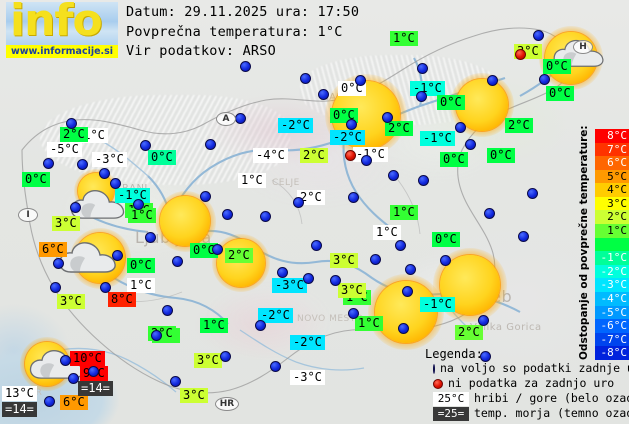  What do you see at coordinates (612, 339) in the screenshot?
I see `scale-tick: -7°C` at bounding box center [612, 339].